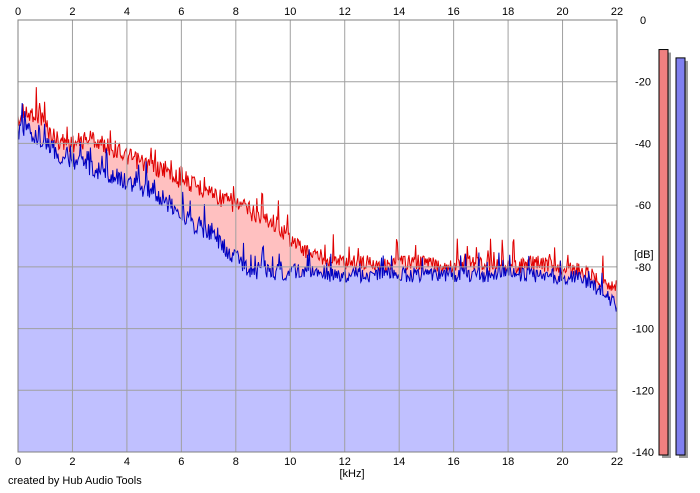 The width and height of the screenshot is (700, 493). I want to click on x-tick-top-label: 16, so click(454, 12).